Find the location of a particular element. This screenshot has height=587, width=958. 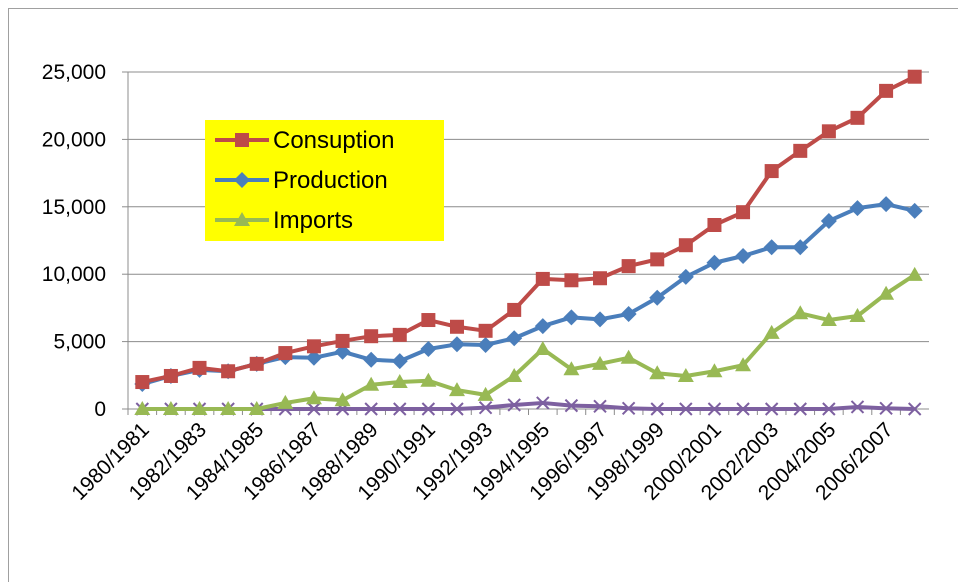

y-tick-label: 20,000 is located at coordinates (74, 139).